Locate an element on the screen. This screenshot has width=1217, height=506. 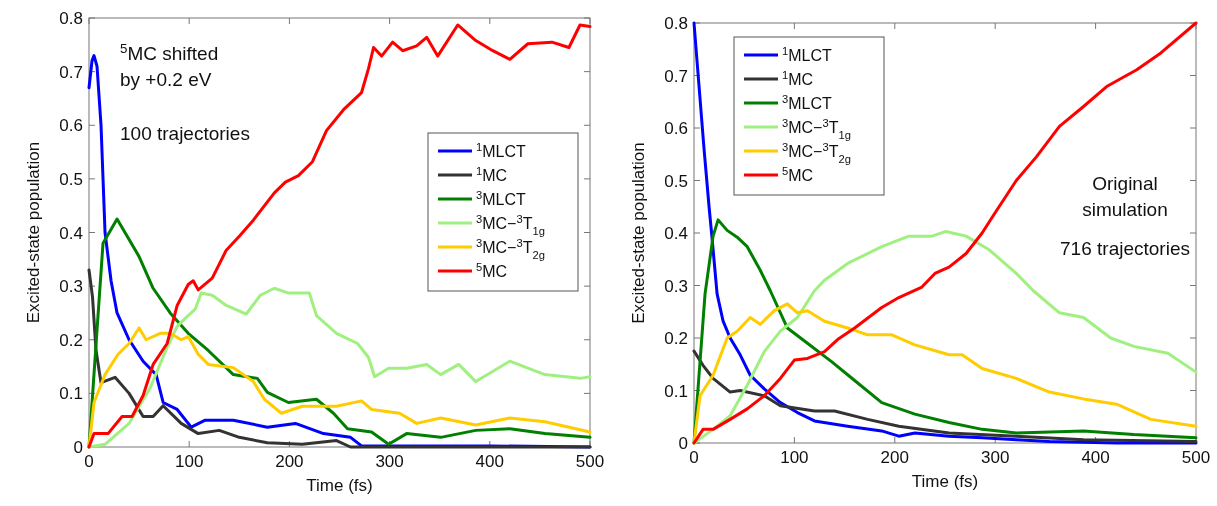
annotation: $^{5}$MC shifted by +0.2 eV is located at coordinates (169, 65).